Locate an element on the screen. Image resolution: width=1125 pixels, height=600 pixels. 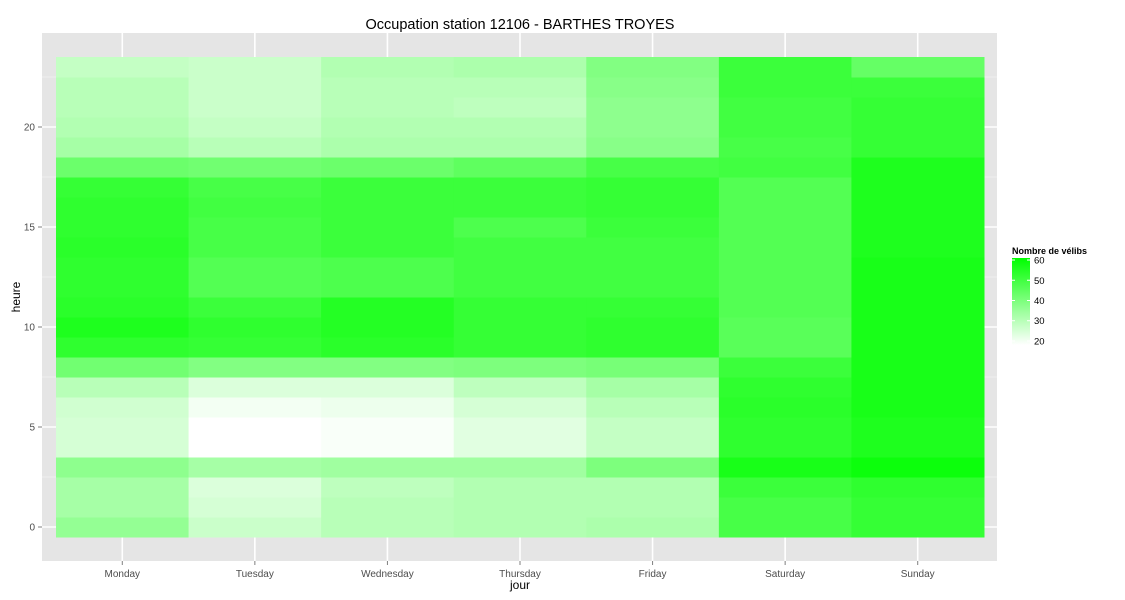
x-tick-label: Sunday is located at coordinates (918, 574).